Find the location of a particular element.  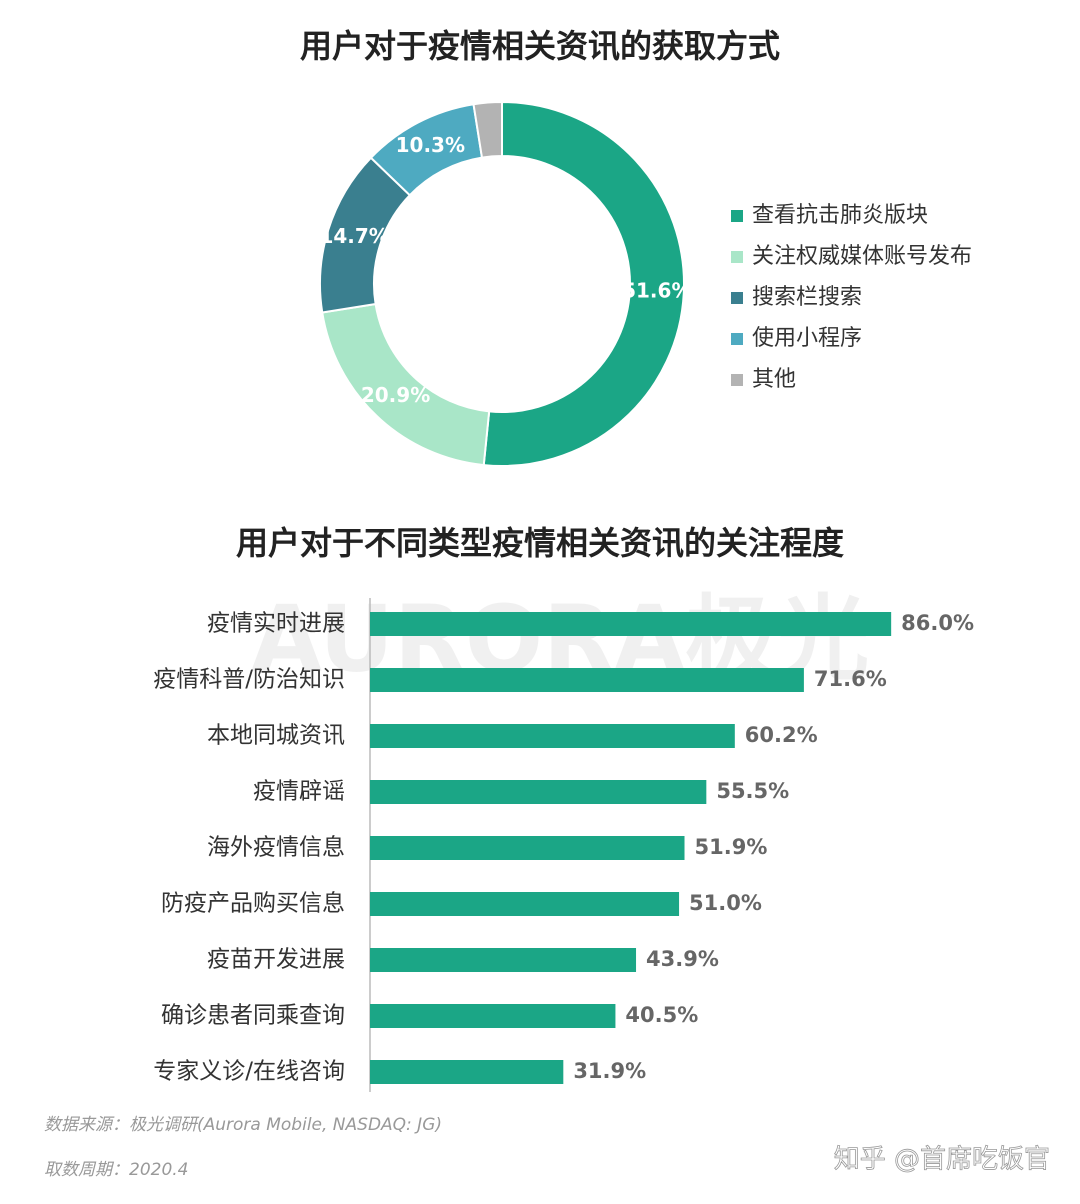

source-note: 数据来源：极光调研(Aurora Mobile, NASDAQ: JG) is located at coordinates (243, 1125).